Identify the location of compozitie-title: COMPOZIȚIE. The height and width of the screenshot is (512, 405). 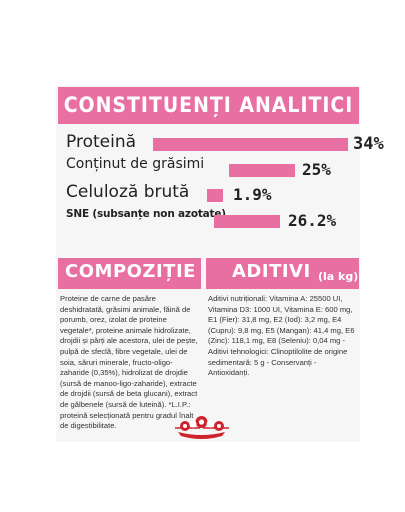
(130, 271).